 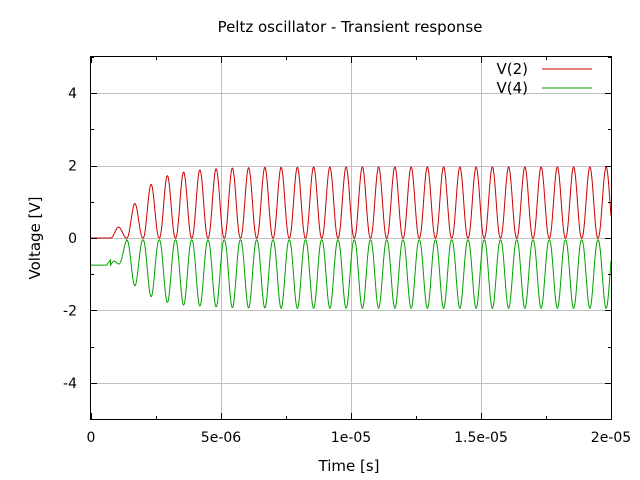 I want to click on x-tick-label: 1e-05, so click(x=351, y=438).